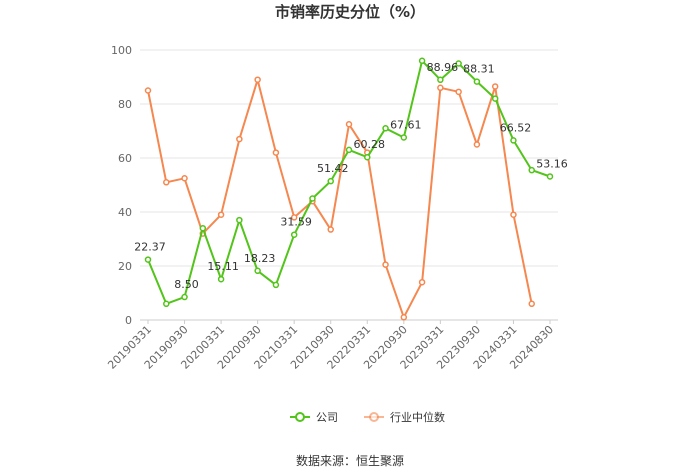  I want to click on legend-item-1: 行业中位数, so click(404, 417).